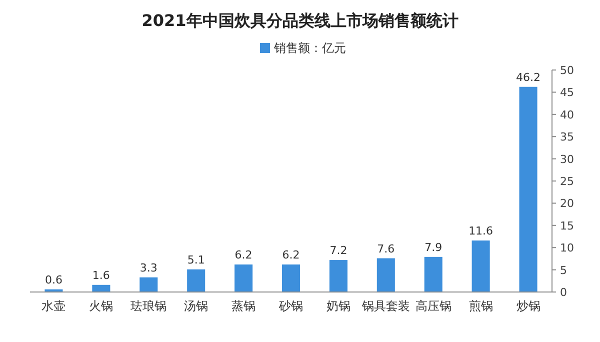 This screenshot has height=342, width=600. Describe the element at coordinates (481, 231) in the screenshot. I see `data-label: 11.6` at that location.